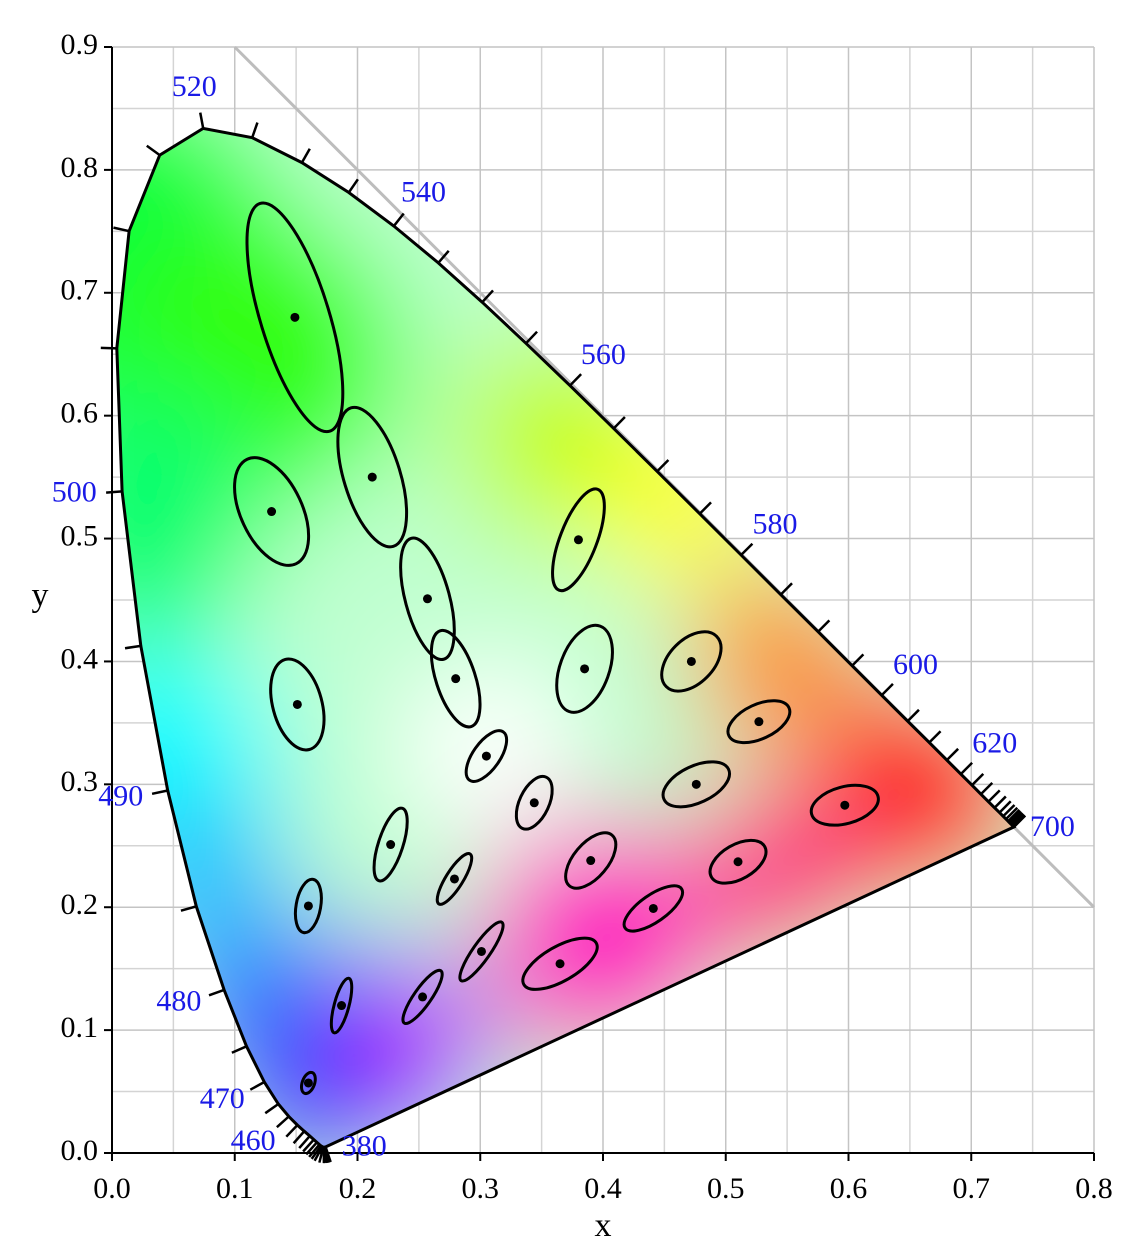 This screenshot has width=1140, height=1260. I want to click on wavelength-label: 620, so click(994, 743).